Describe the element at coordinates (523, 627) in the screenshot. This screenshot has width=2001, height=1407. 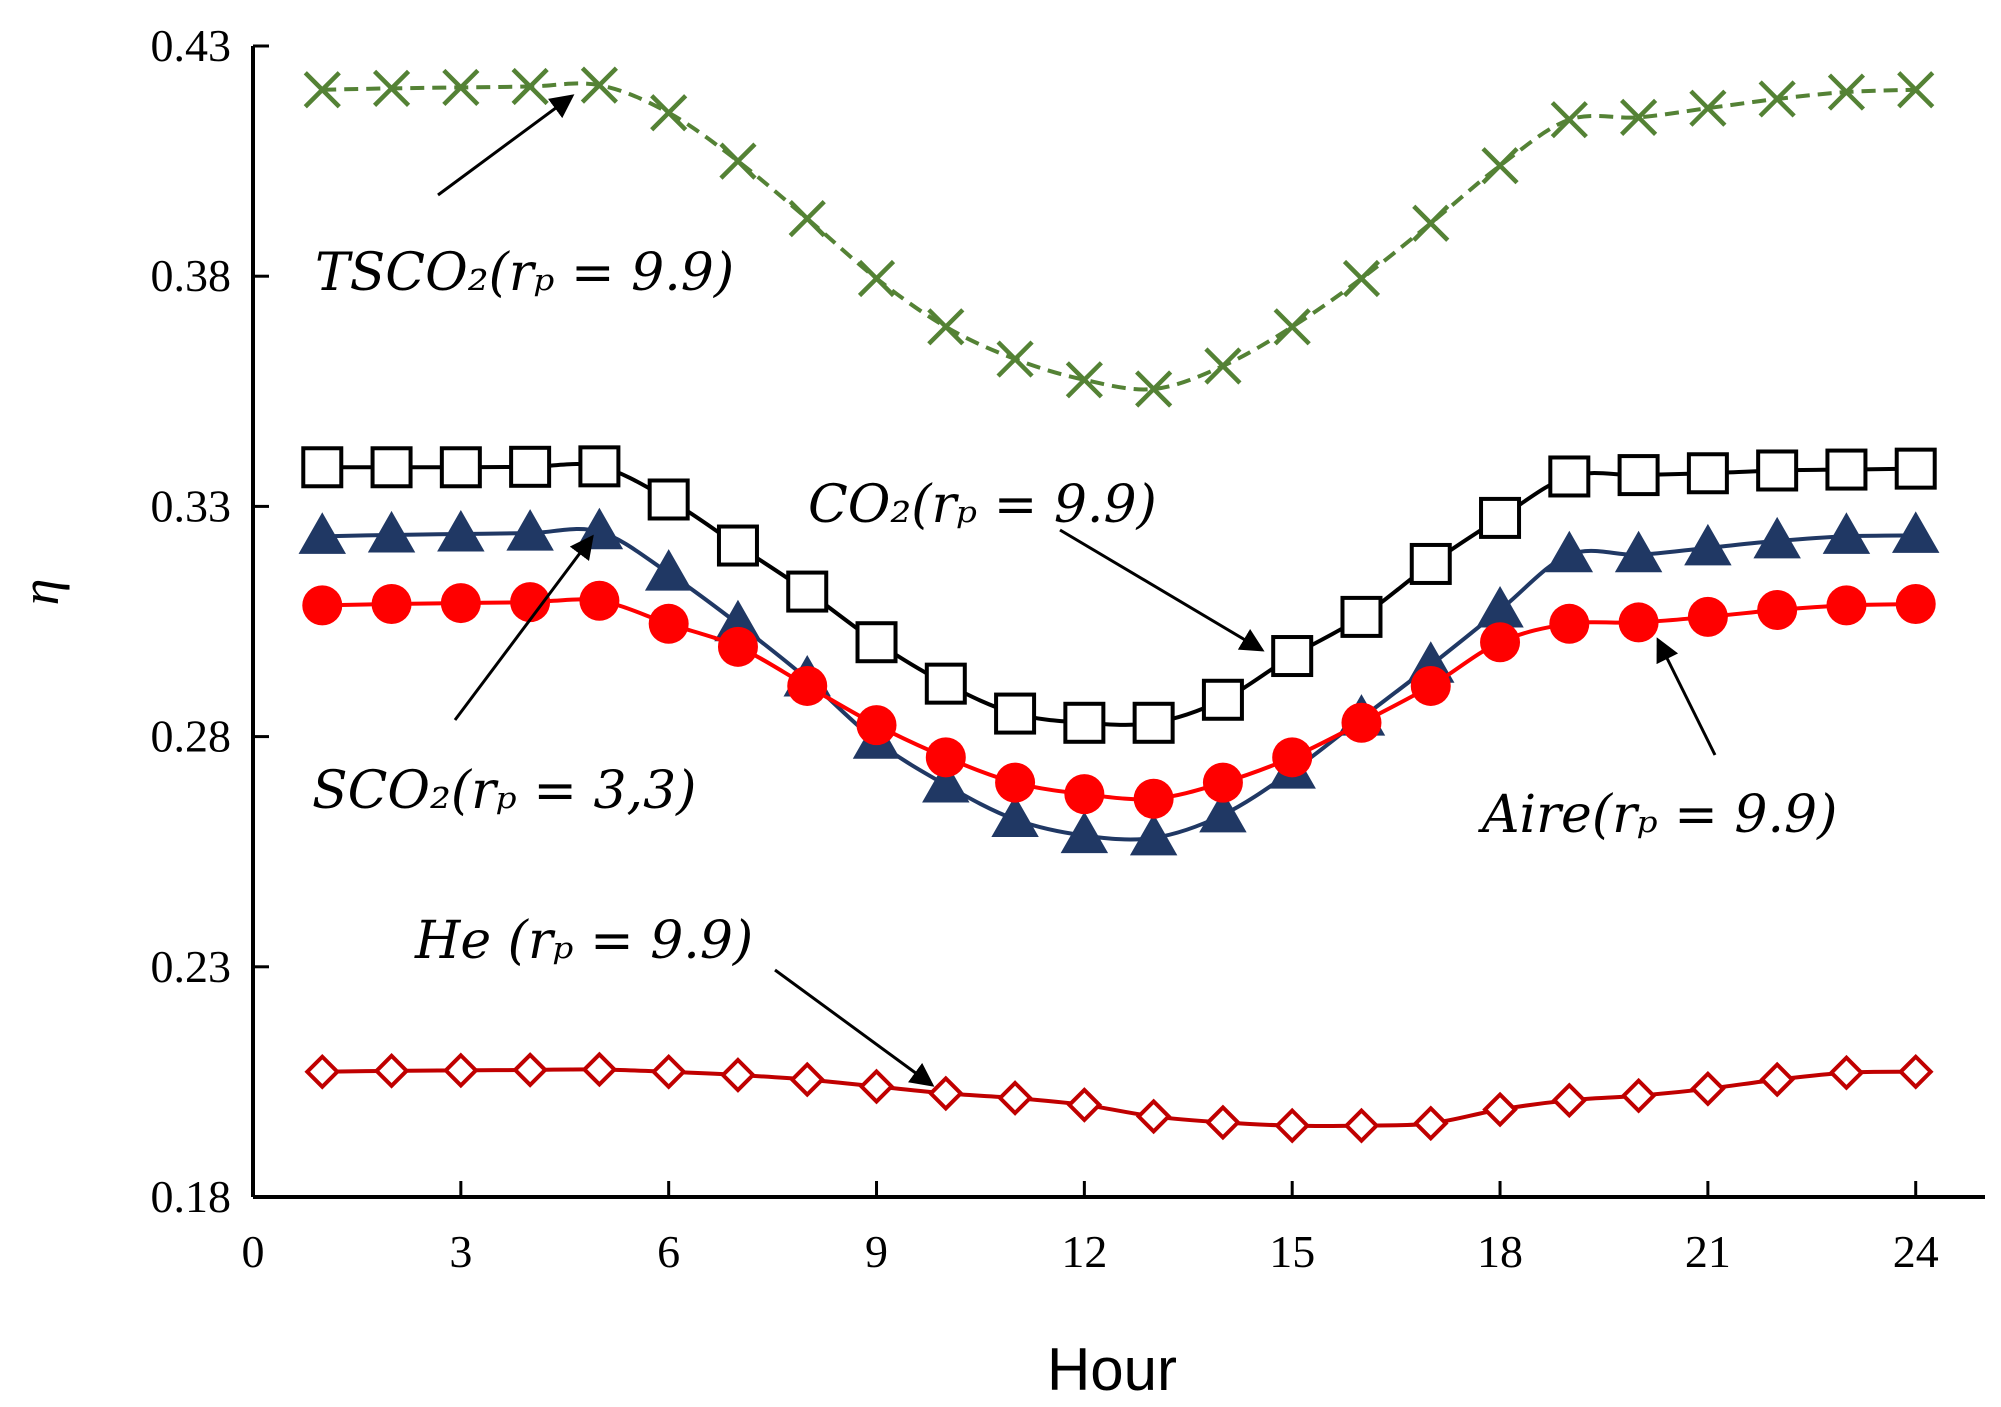
I see `arrow-sco2` at that location.